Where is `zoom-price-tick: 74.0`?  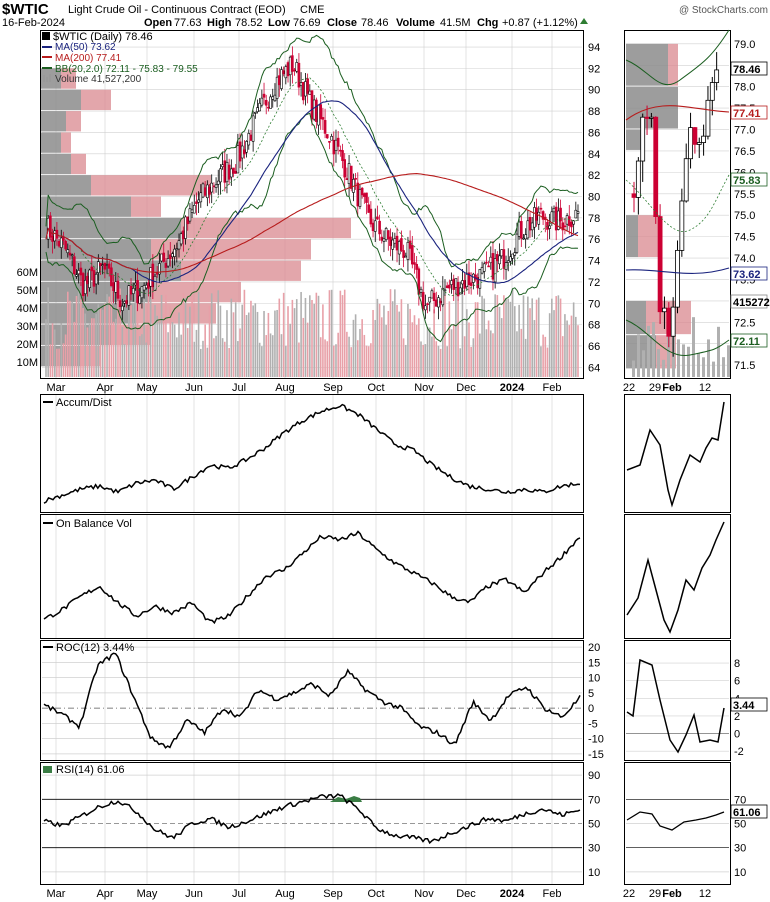 zoom-price-tick: 74.0 is located at coordinates (744, 259).